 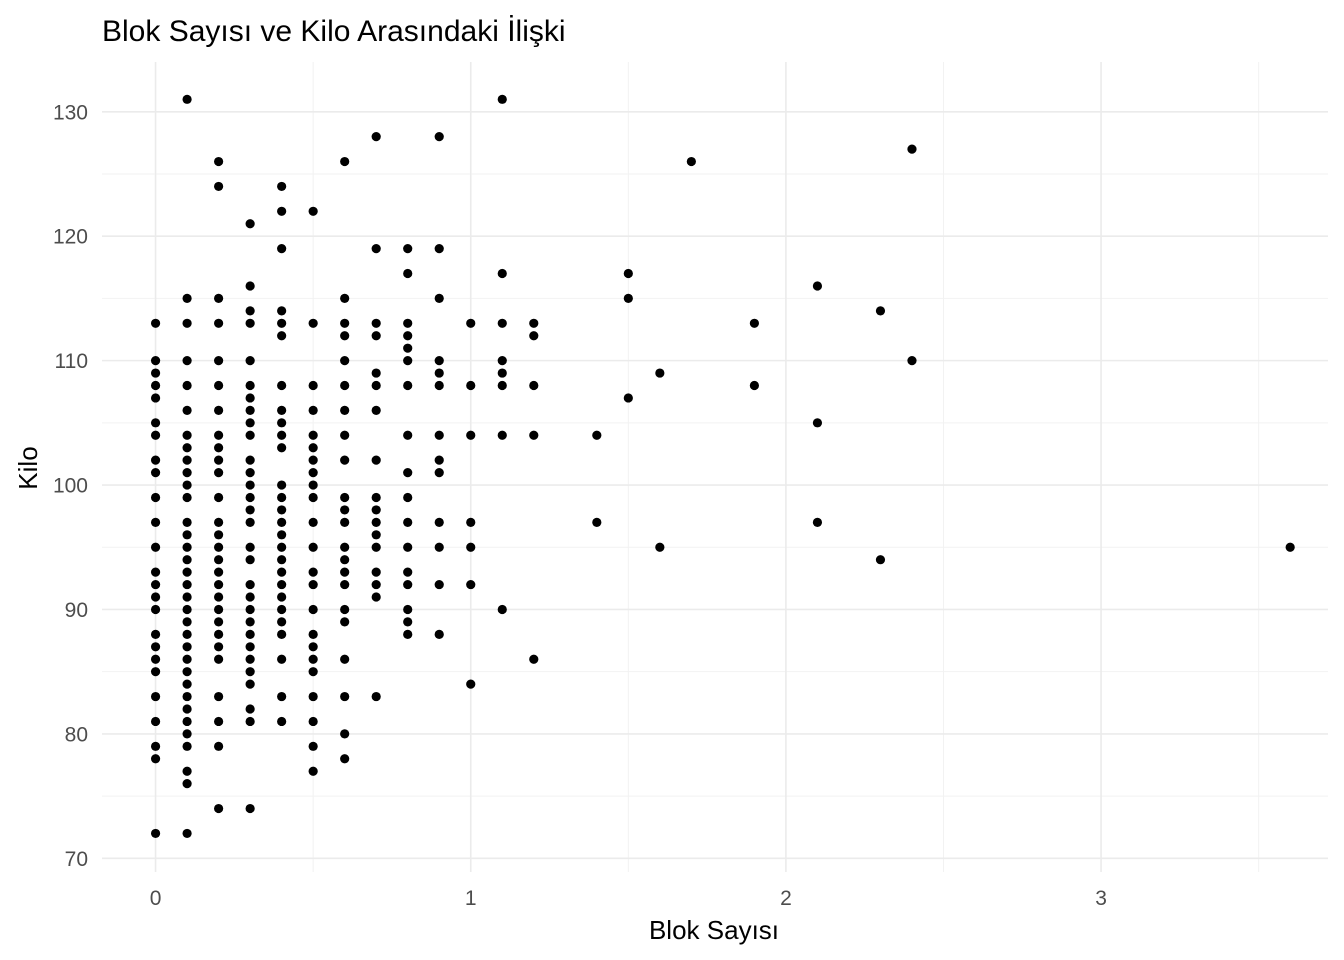 What do you see at coordinates (628, 898) in the screenshot?
I see `x-axis-tick-labels: 0 1 2 3` at bounding box center [628, 898].